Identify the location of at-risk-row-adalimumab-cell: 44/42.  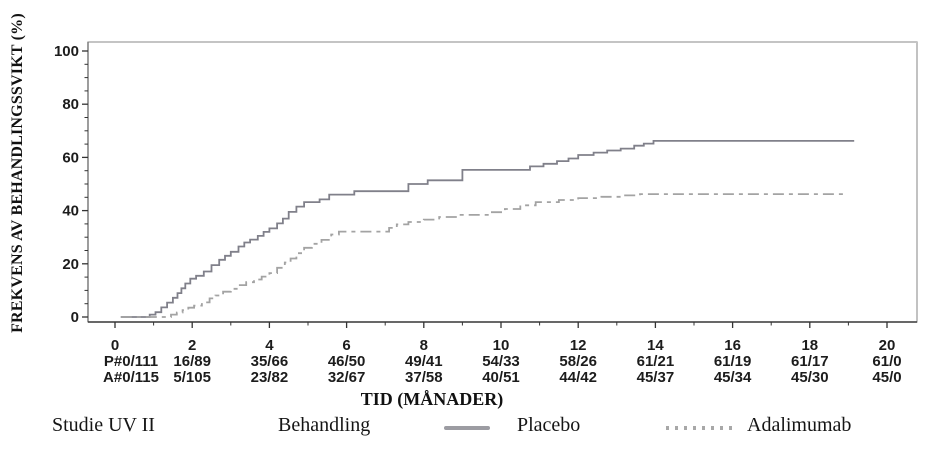
(578, 377).